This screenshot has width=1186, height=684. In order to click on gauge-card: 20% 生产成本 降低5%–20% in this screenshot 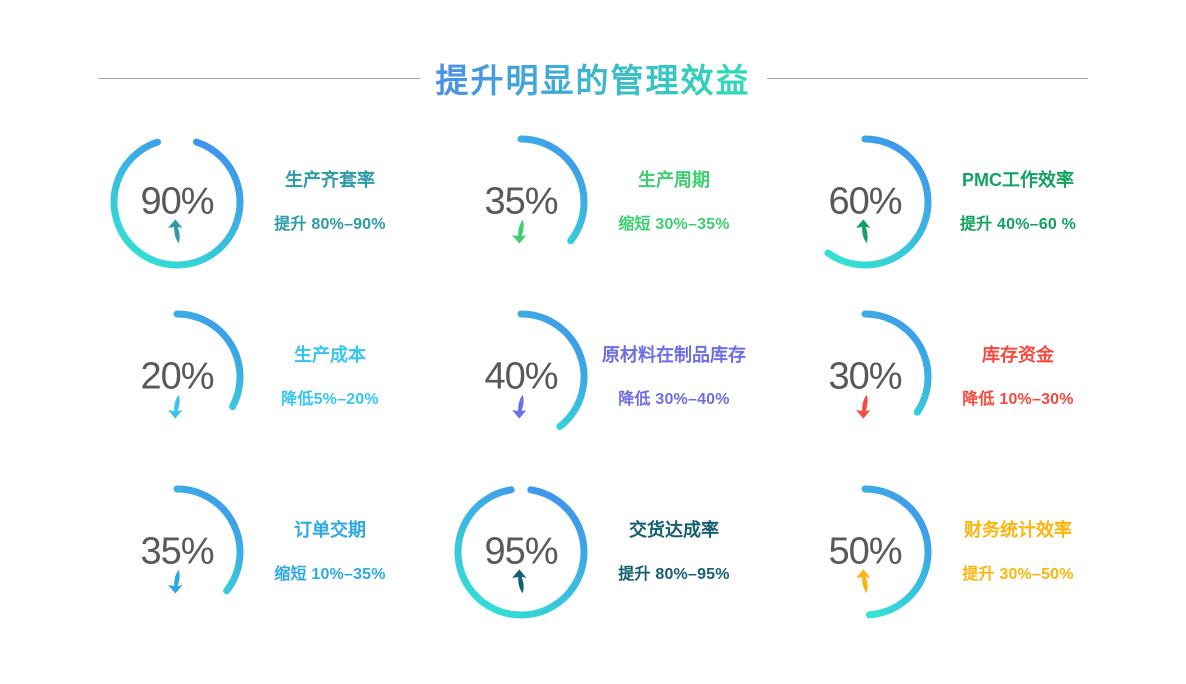, I will do `click(282, 376)`.